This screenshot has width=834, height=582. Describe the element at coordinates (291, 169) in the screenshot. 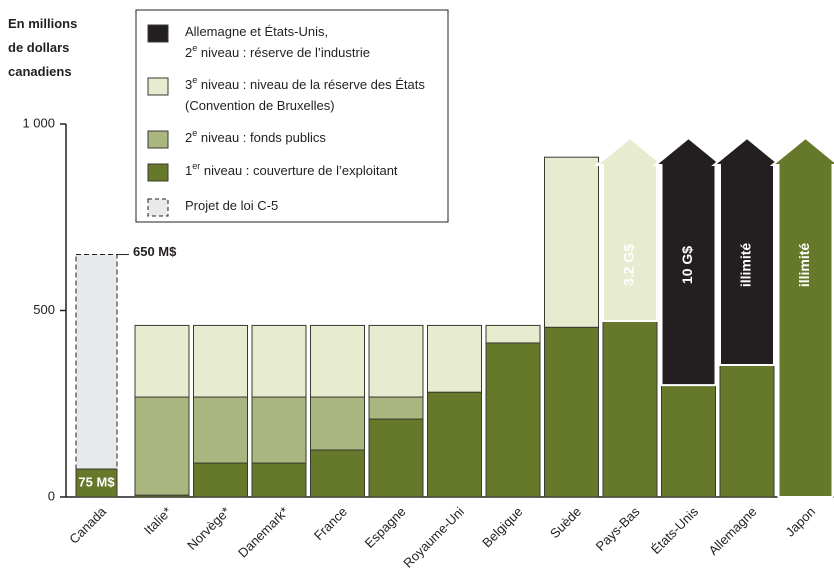

I see `legend-label: 1er niveau : couverture de l’exploitant` at that location.